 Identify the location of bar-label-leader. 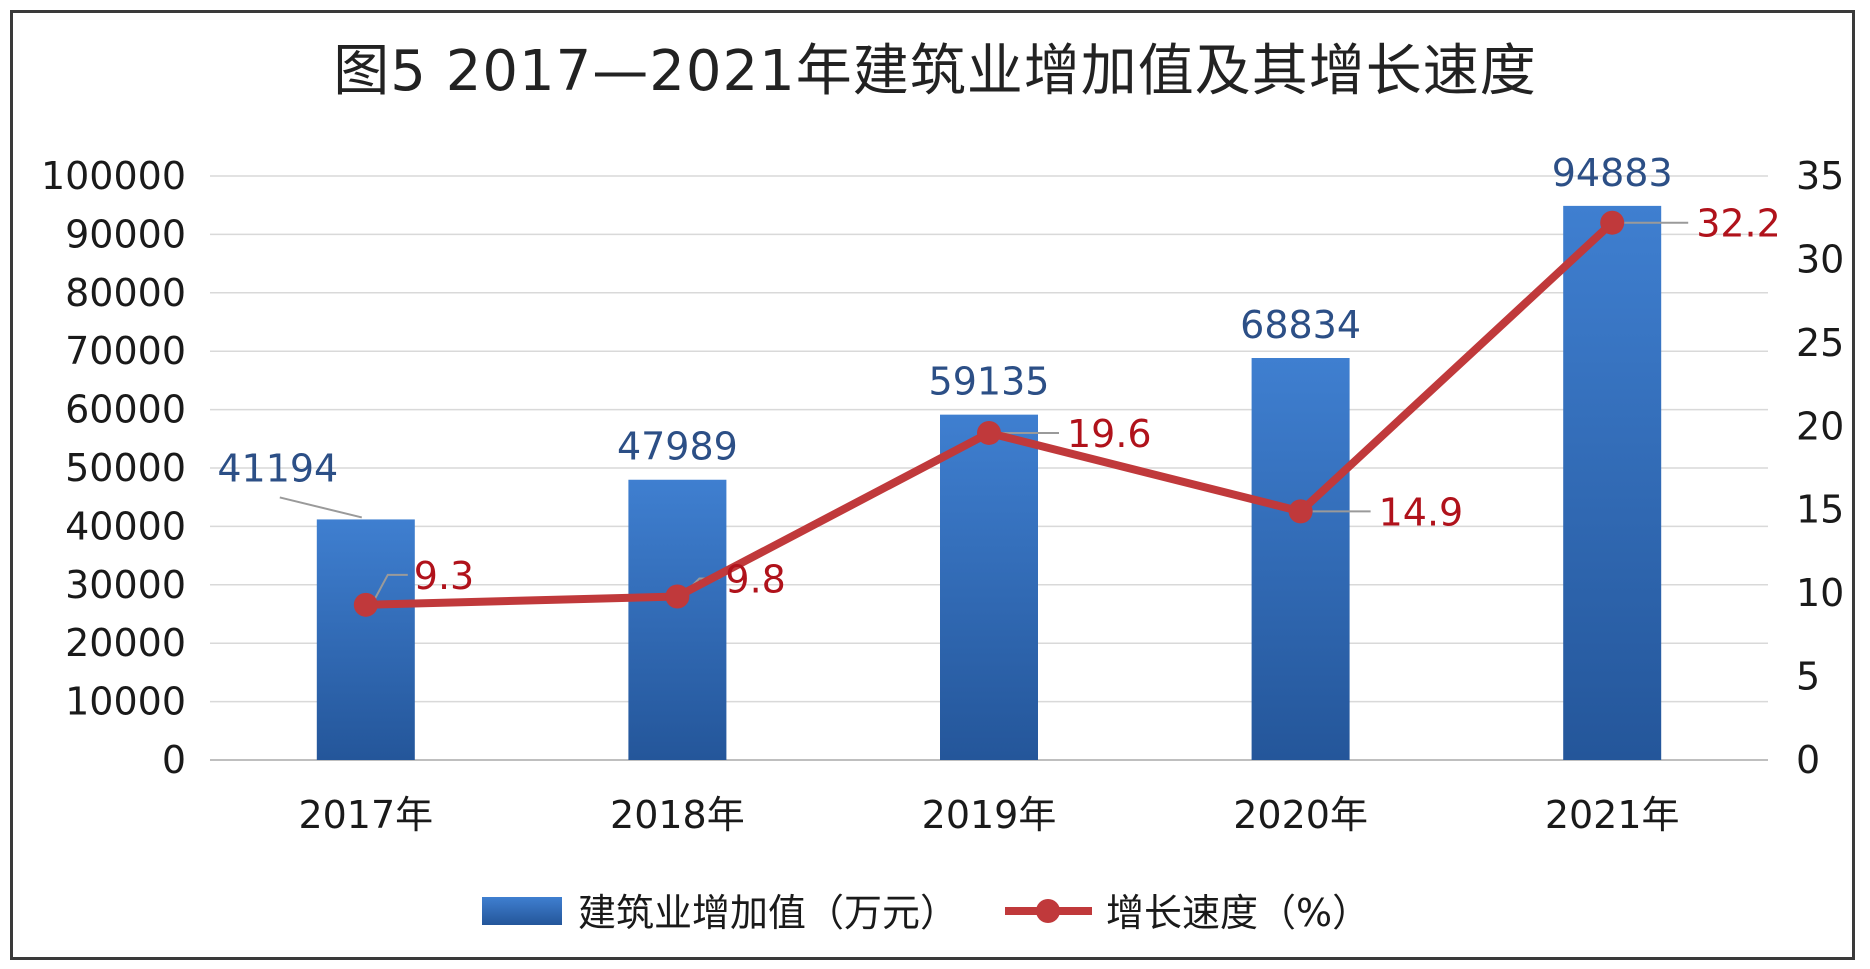
(321, 507).